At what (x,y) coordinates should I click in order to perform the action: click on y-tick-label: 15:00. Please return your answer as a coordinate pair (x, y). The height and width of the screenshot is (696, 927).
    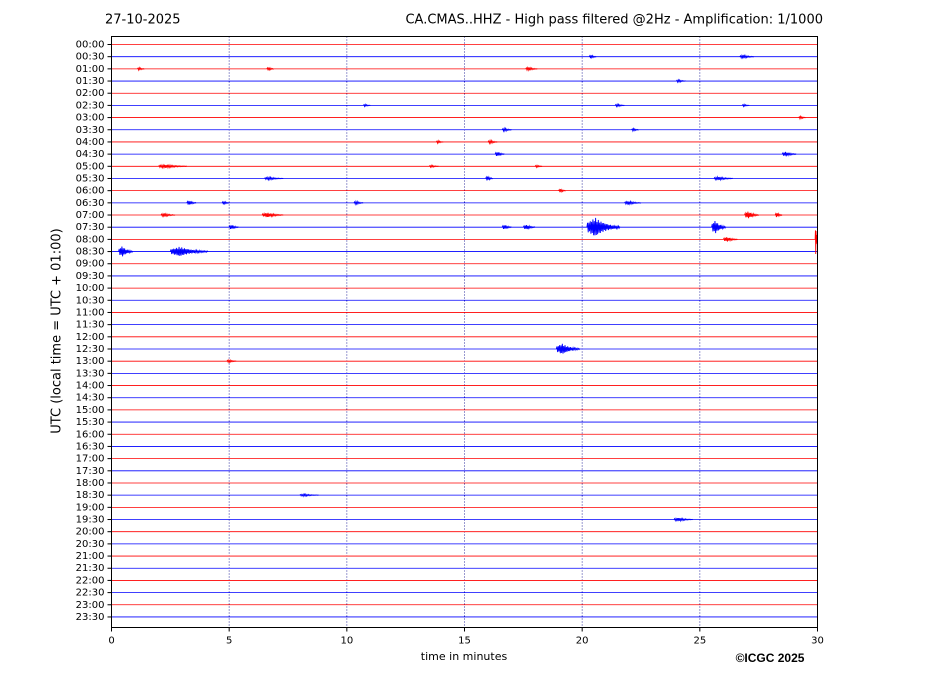
    Looking at the image, I should click on (90, 410).